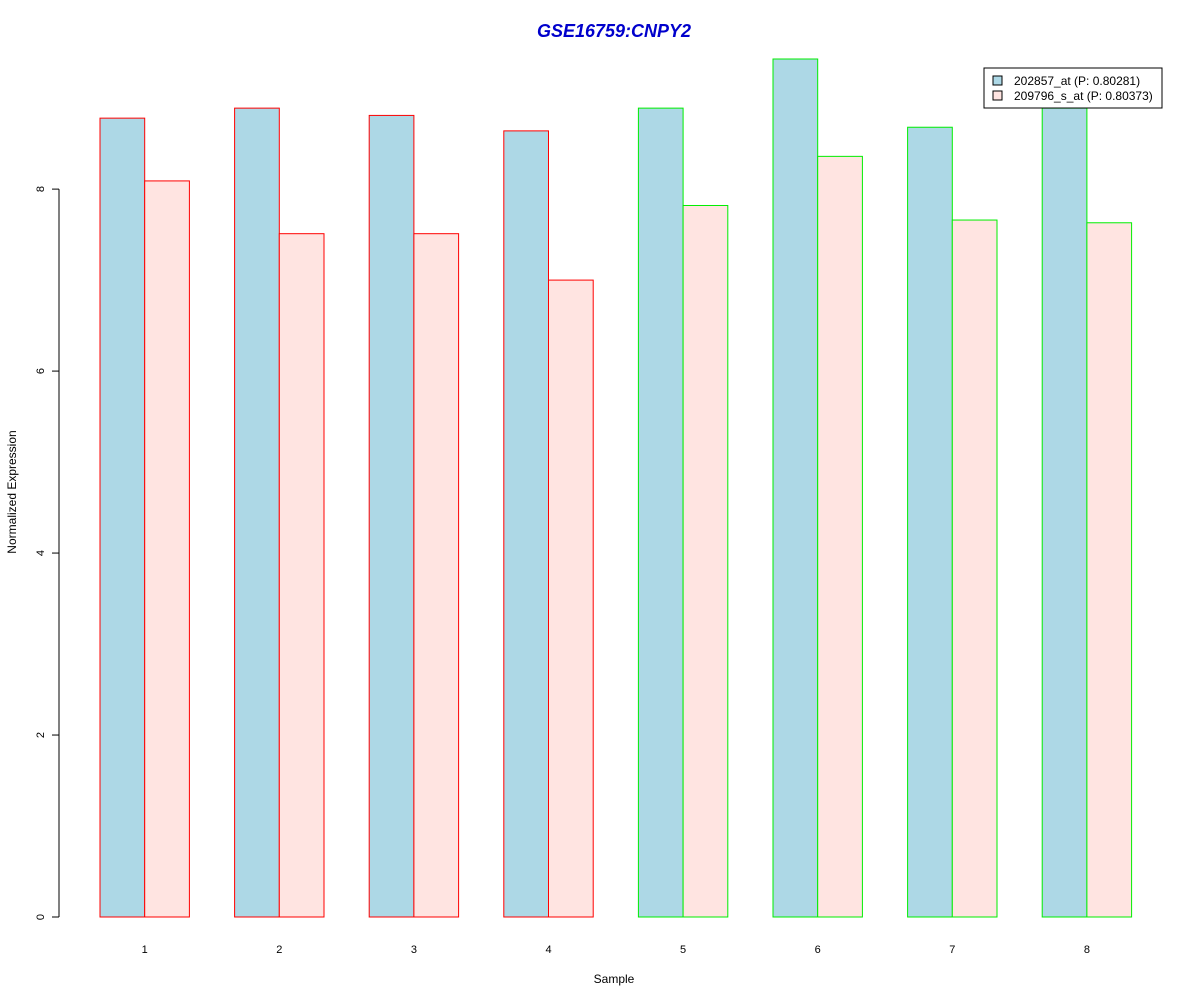 This screenshot has width=1200, height=1000. I want to click on y-axis-label: Normalized Expression, so click(12, 491).